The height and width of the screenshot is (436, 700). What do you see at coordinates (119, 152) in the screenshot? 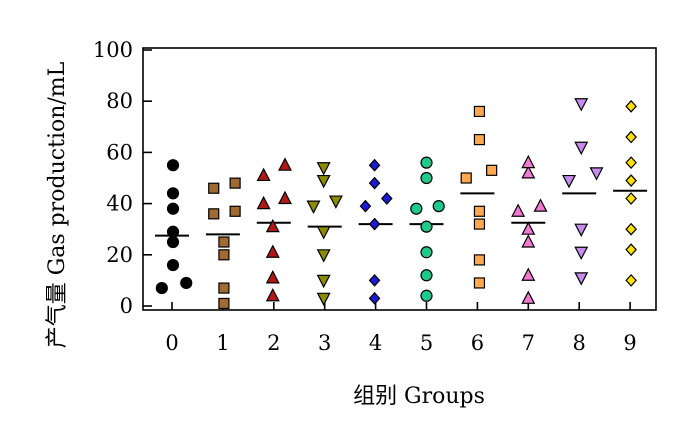
I see `y-tick-label: 60` at bounding box center [119, 152].